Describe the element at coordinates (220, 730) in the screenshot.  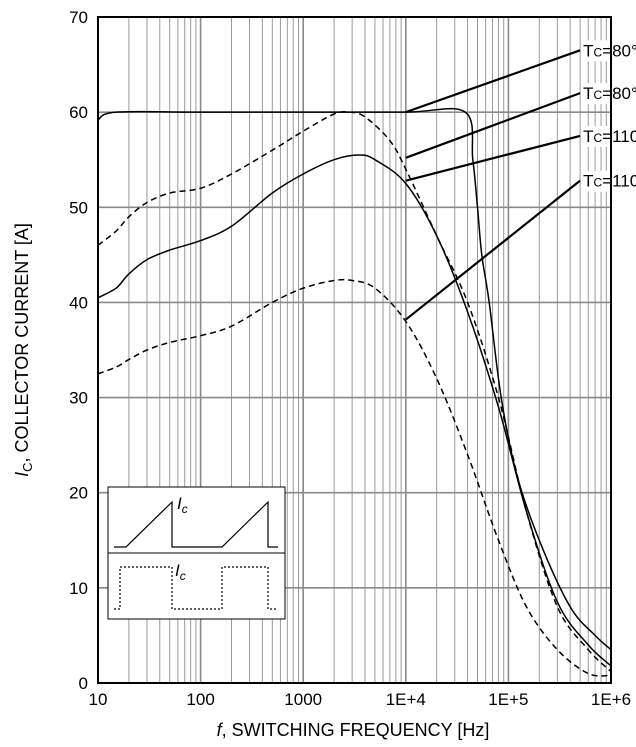
I see `x-axis-title-var: f` at that location.